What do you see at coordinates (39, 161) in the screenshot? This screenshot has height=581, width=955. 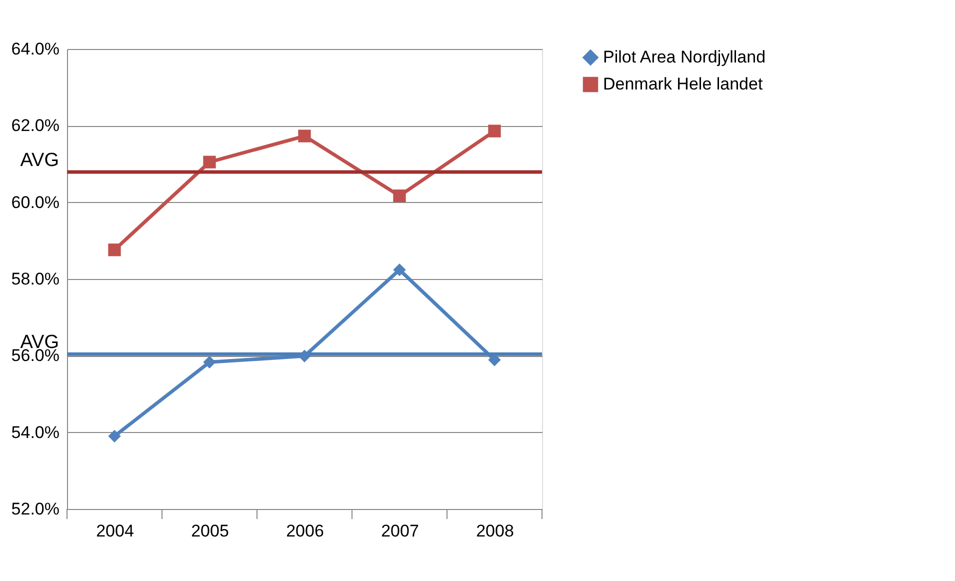 I see `ref-line-label: AVG` at bounding box center [39, 161].